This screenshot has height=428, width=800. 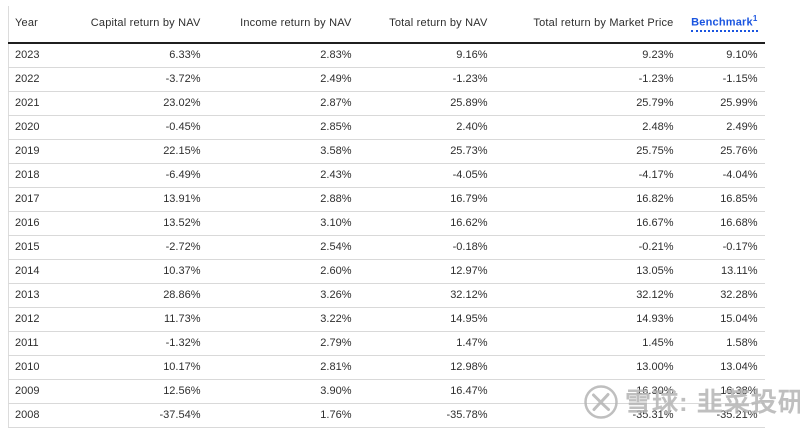 I want to click on year-cell: 2023, so click(x=34, y=55).